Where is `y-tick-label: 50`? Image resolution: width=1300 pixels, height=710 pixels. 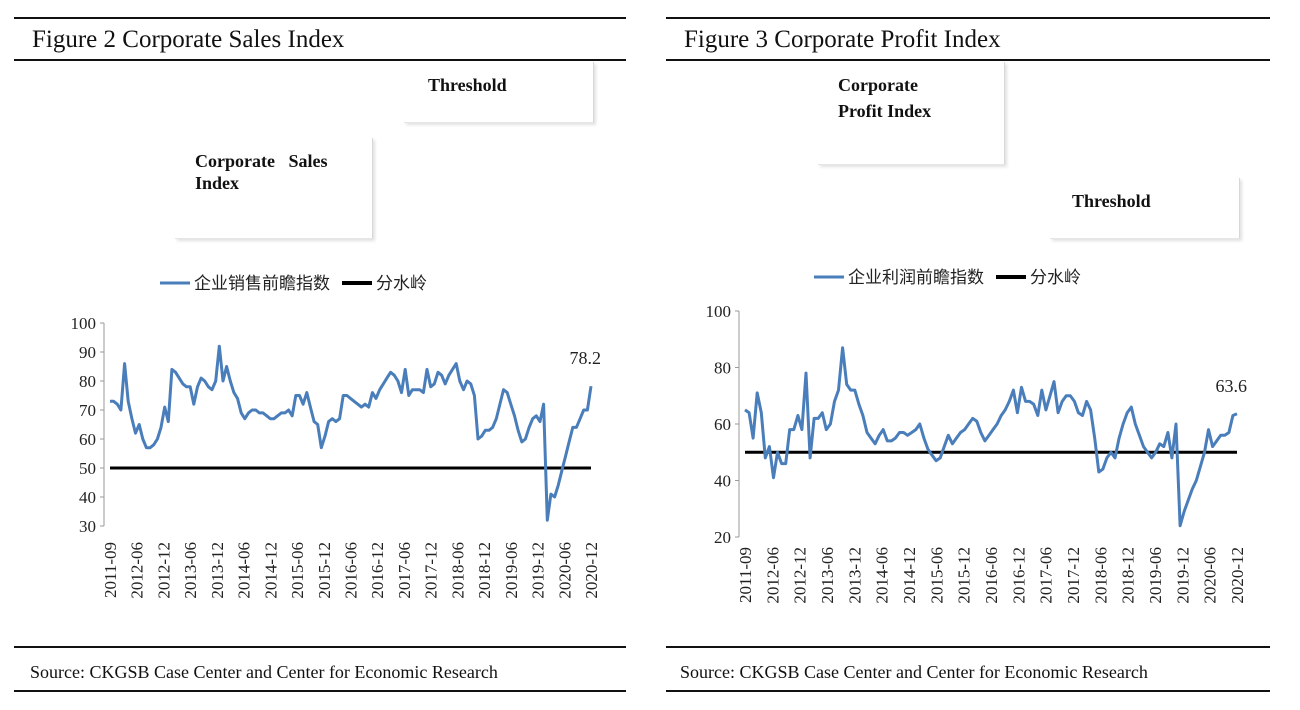
y-tick-label: 50 is located at coordinates (87, 468).